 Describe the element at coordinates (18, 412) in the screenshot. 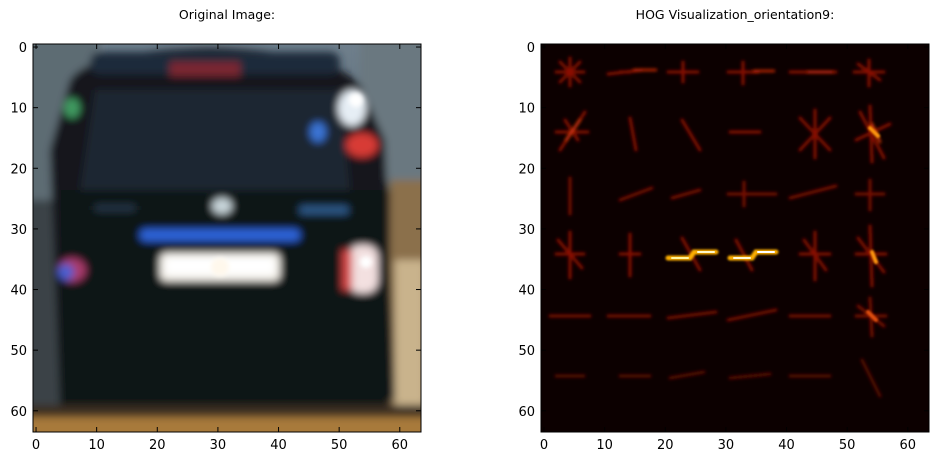

I see `original-y-tick-label: 60` at that location.